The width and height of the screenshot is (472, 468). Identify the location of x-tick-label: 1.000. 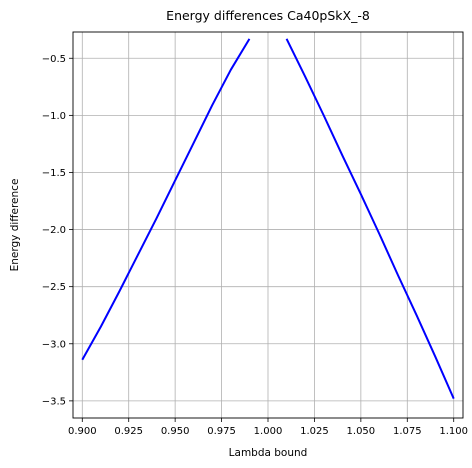
(268, 431).